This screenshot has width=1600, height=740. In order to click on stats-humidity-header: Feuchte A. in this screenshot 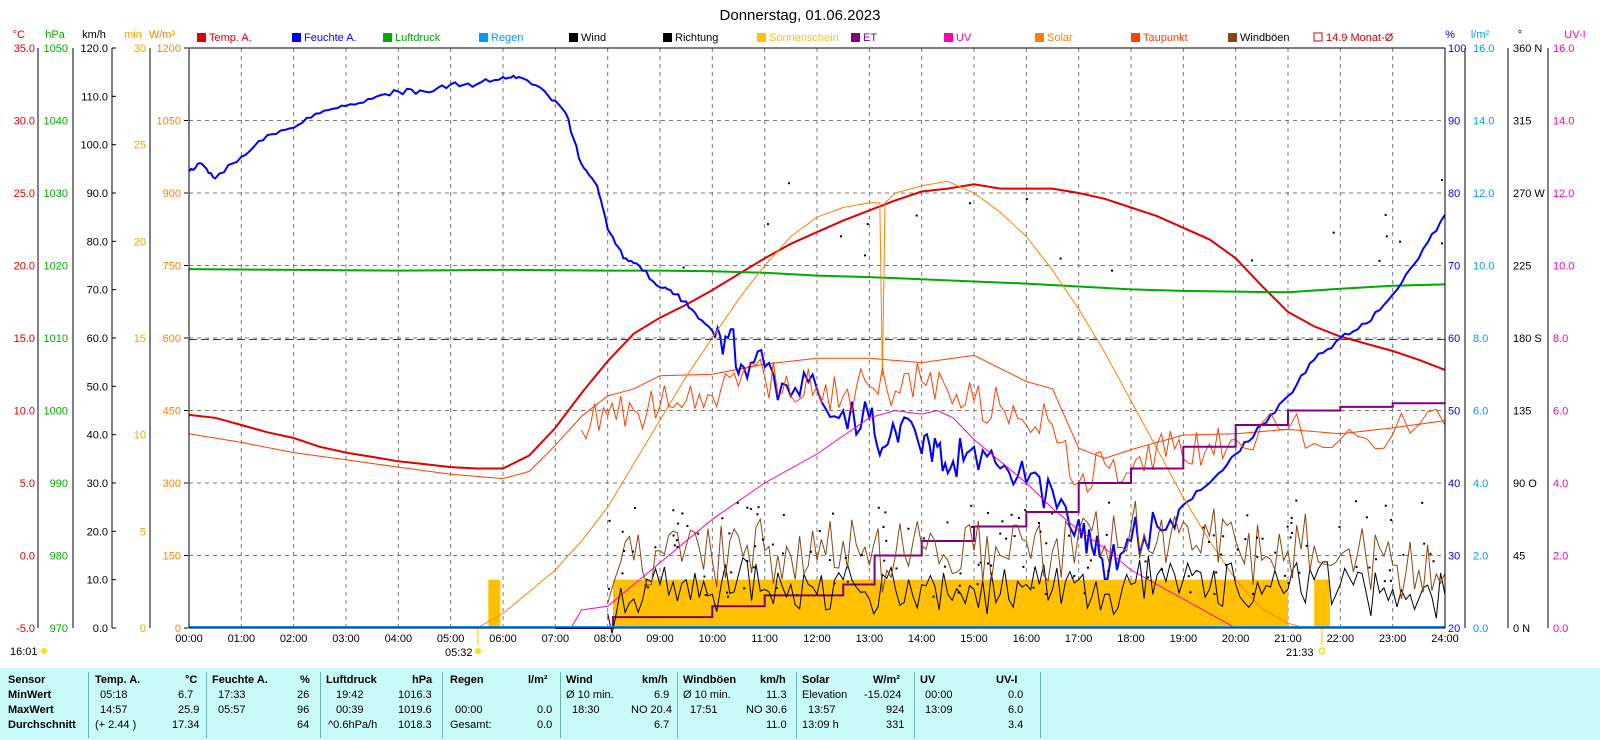, I will do `click(240, 680)`.